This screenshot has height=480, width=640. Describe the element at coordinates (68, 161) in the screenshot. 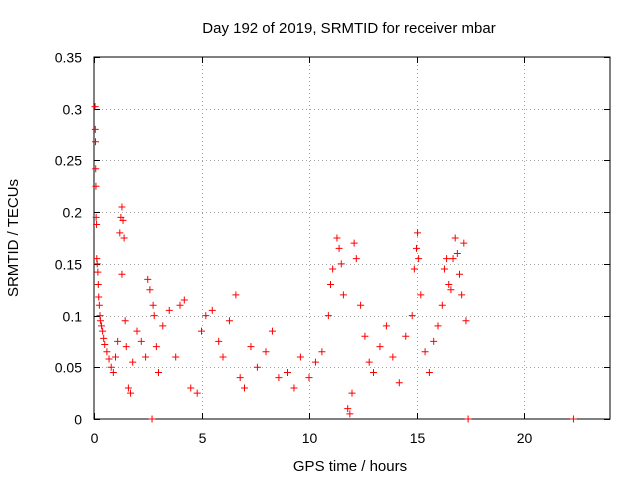

I see `y-tick-label: 0.25` at that location.